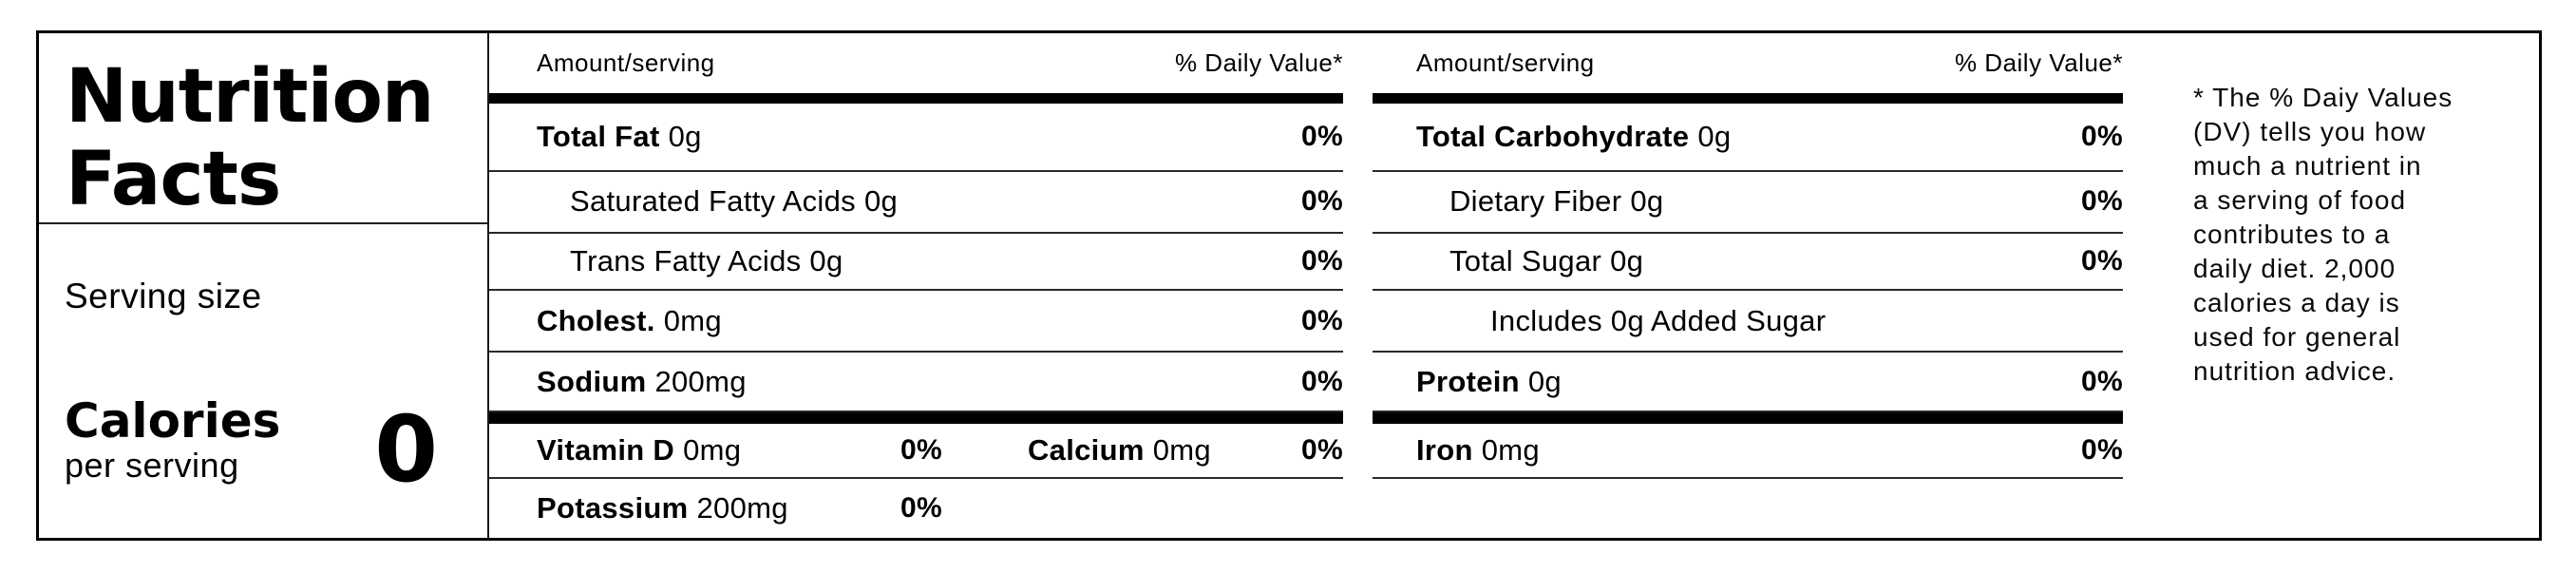  I want to click on nutrient-row-saturated-fat: Saturated Fatty Acids 0g 0%, so click(916, 203).